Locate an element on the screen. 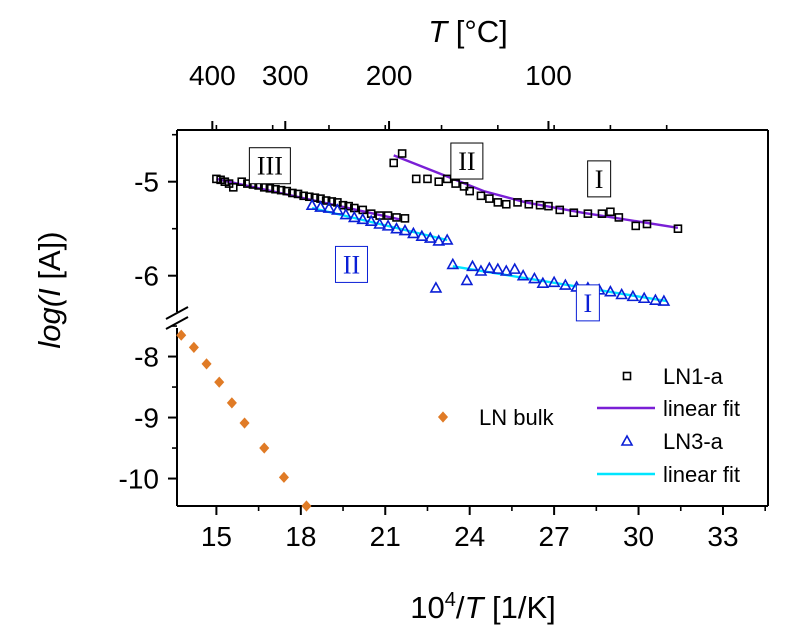  y-tick-label: -5 is located at coordinates (146, 182).